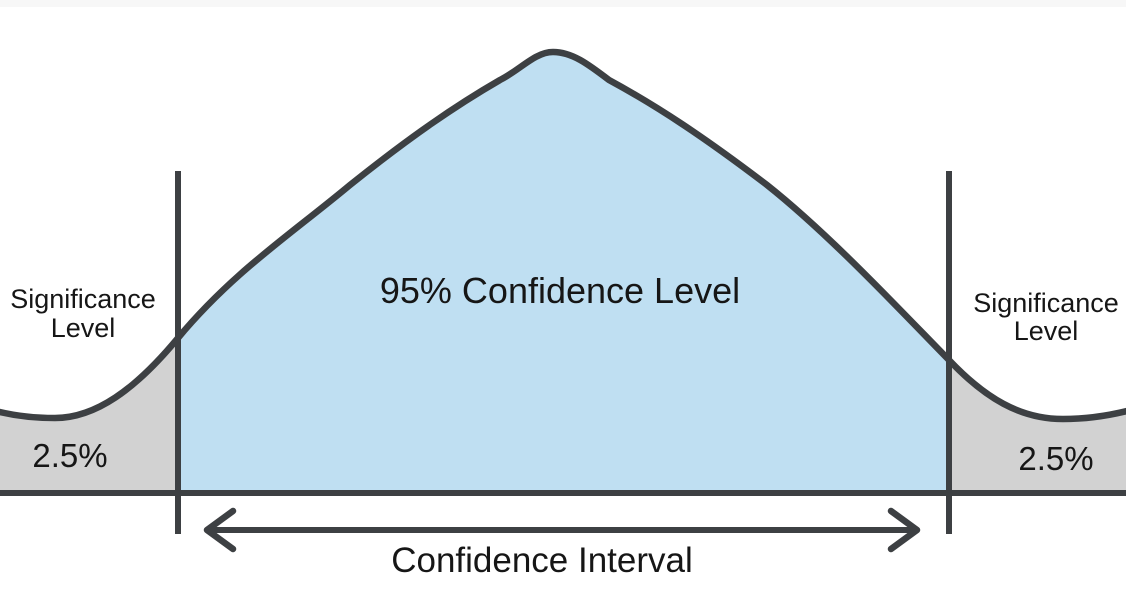 This screenshot has height=594, width=1126. What do you see at coordinates (69, 455) in the screenshot?
I see `left-tail-percentage: 2.5%` at bounding box center [69, 455].